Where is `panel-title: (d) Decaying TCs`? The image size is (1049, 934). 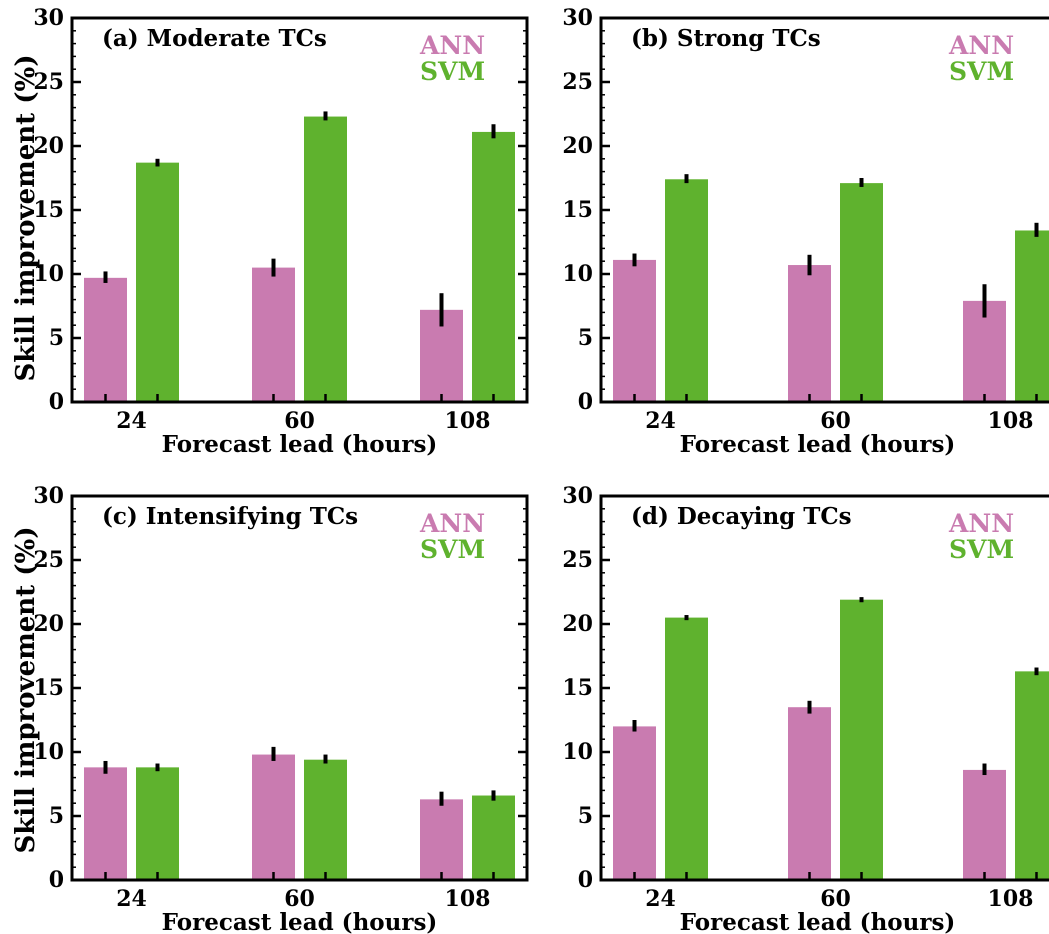
panel-title: (d) Decaying TCs is located at coordinates (741, 516).